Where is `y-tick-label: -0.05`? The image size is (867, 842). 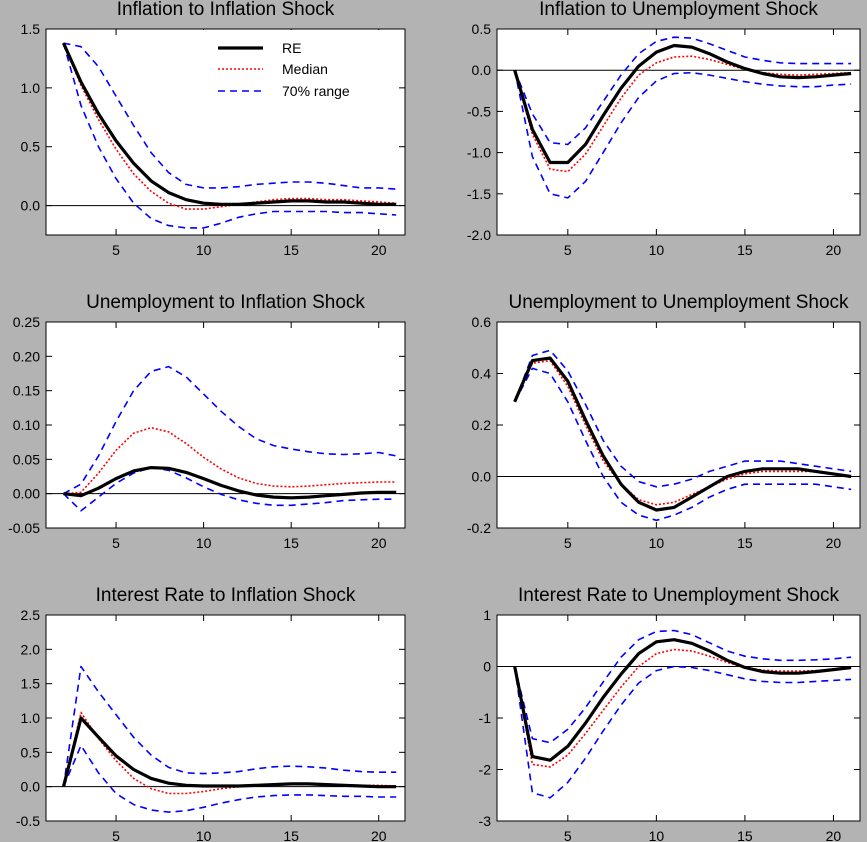
y-tick-label: -0.05 is located at coordinates (24, 528).